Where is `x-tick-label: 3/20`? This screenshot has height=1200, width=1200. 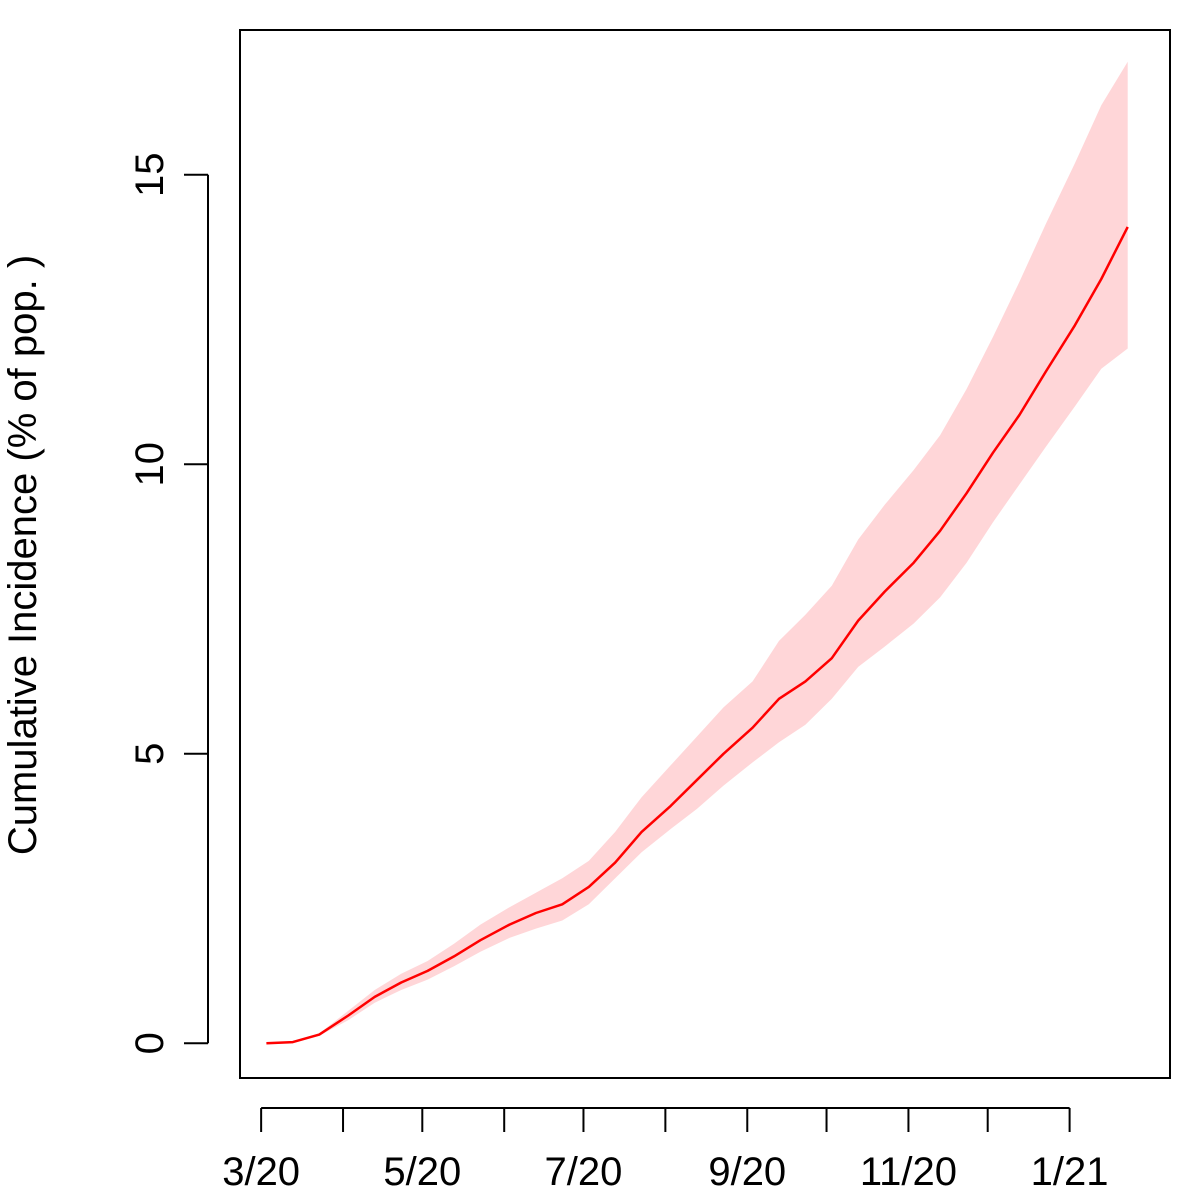
x-tick-label: 3/20 is located at coordinates (261, 1172).